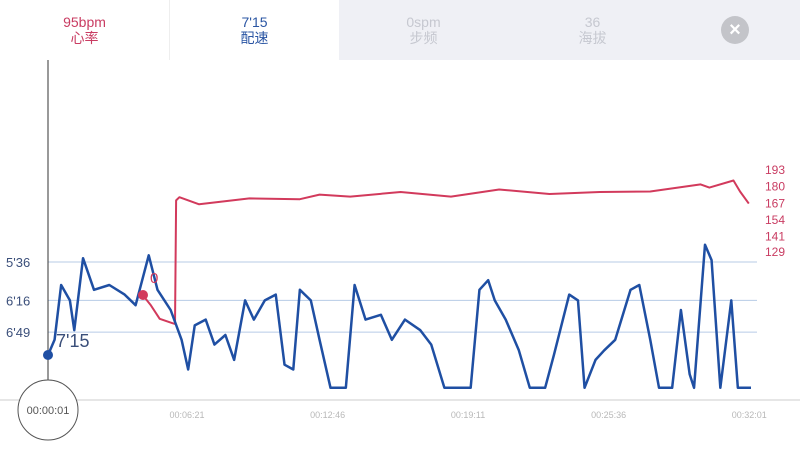 The image size is (800, 450). What do you see at coordinates (154, 278) in the screenshot?
I see `hr-cursor-label: 0` at bounding box center [154, 278].